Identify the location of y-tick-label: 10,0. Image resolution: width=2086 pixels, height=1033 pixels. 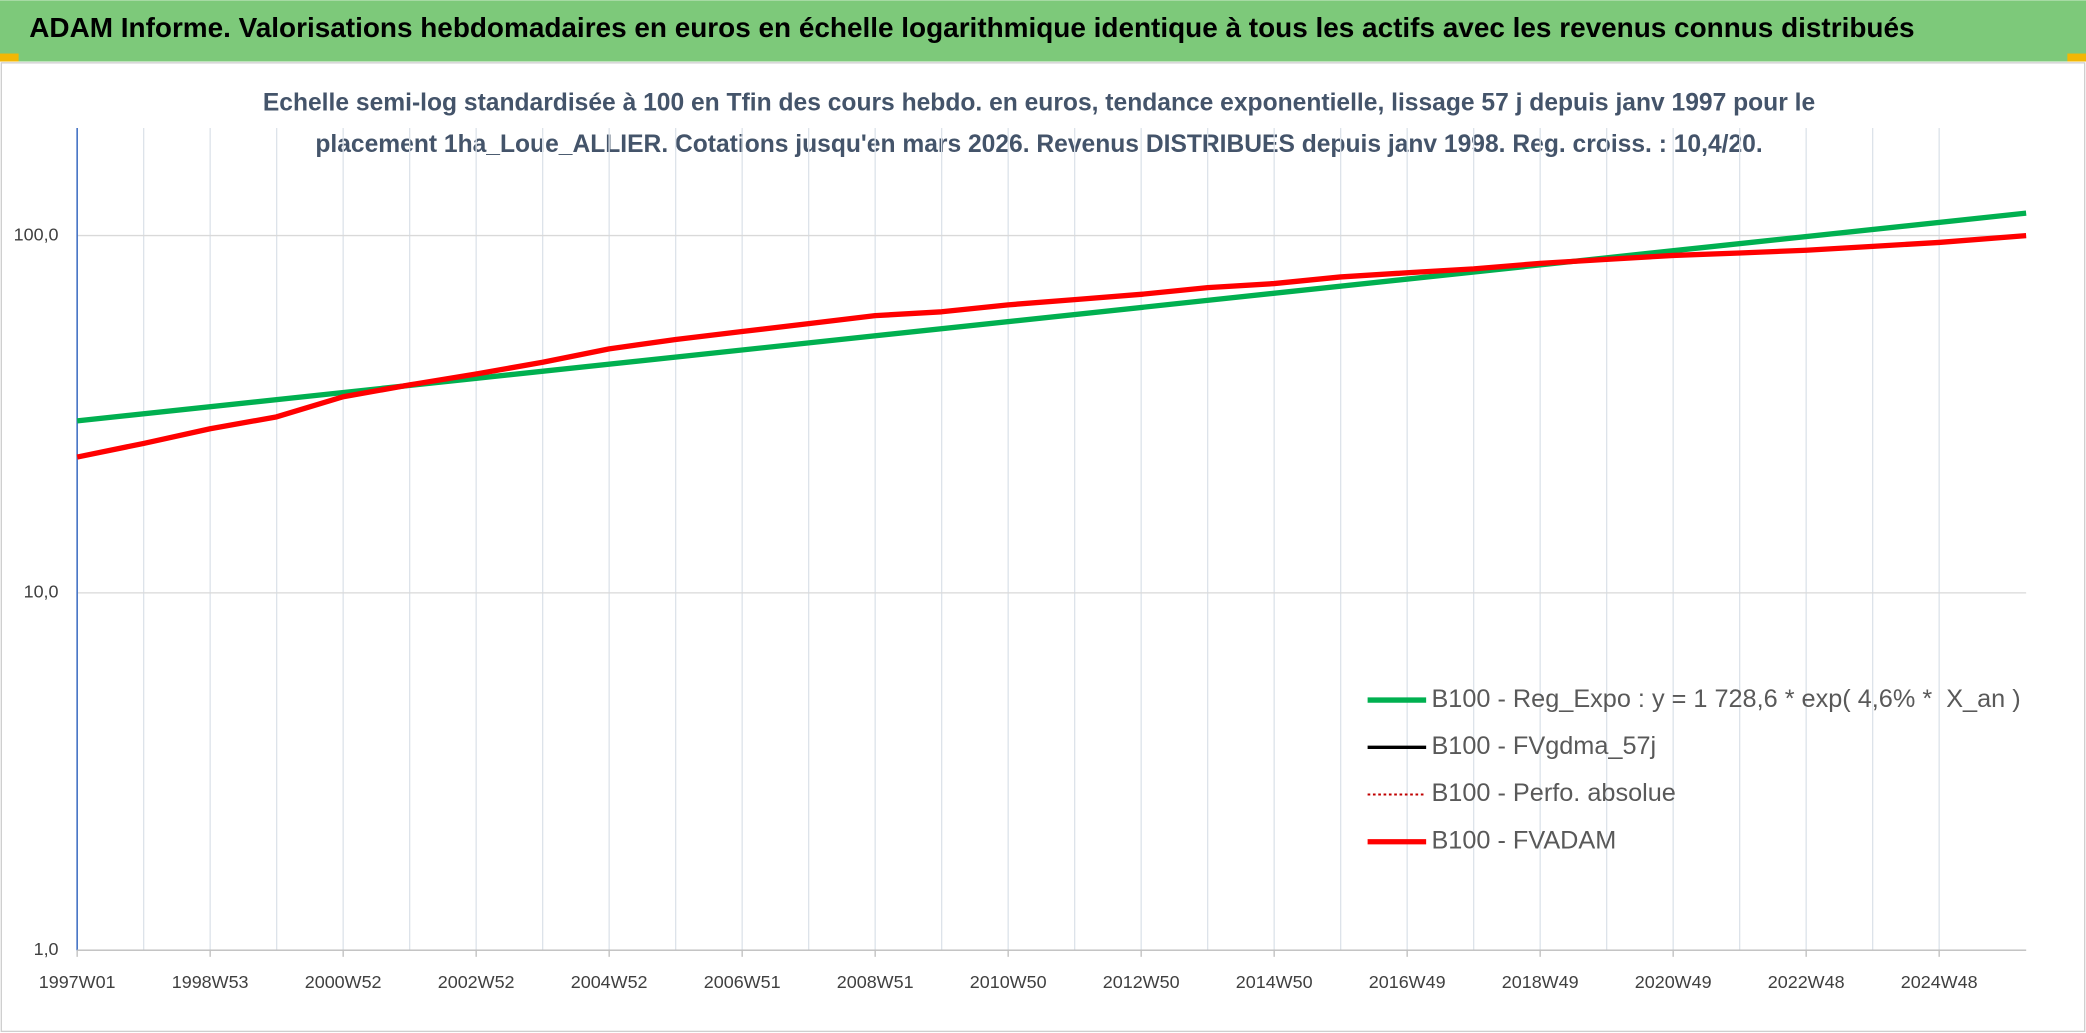
(41, 592).